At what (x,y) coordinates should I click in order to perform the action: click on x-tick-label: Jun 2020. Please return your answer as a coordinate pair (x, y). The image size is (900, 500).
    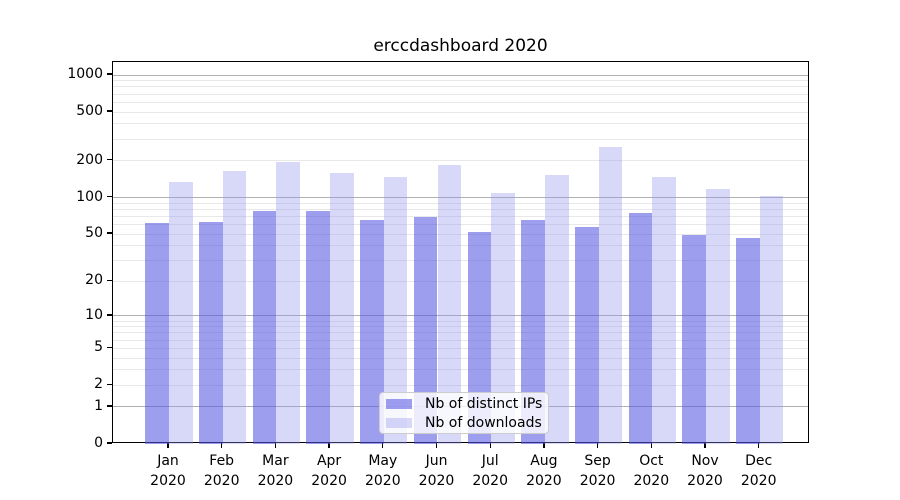
    Looking at the image, I should click on (436, 471).